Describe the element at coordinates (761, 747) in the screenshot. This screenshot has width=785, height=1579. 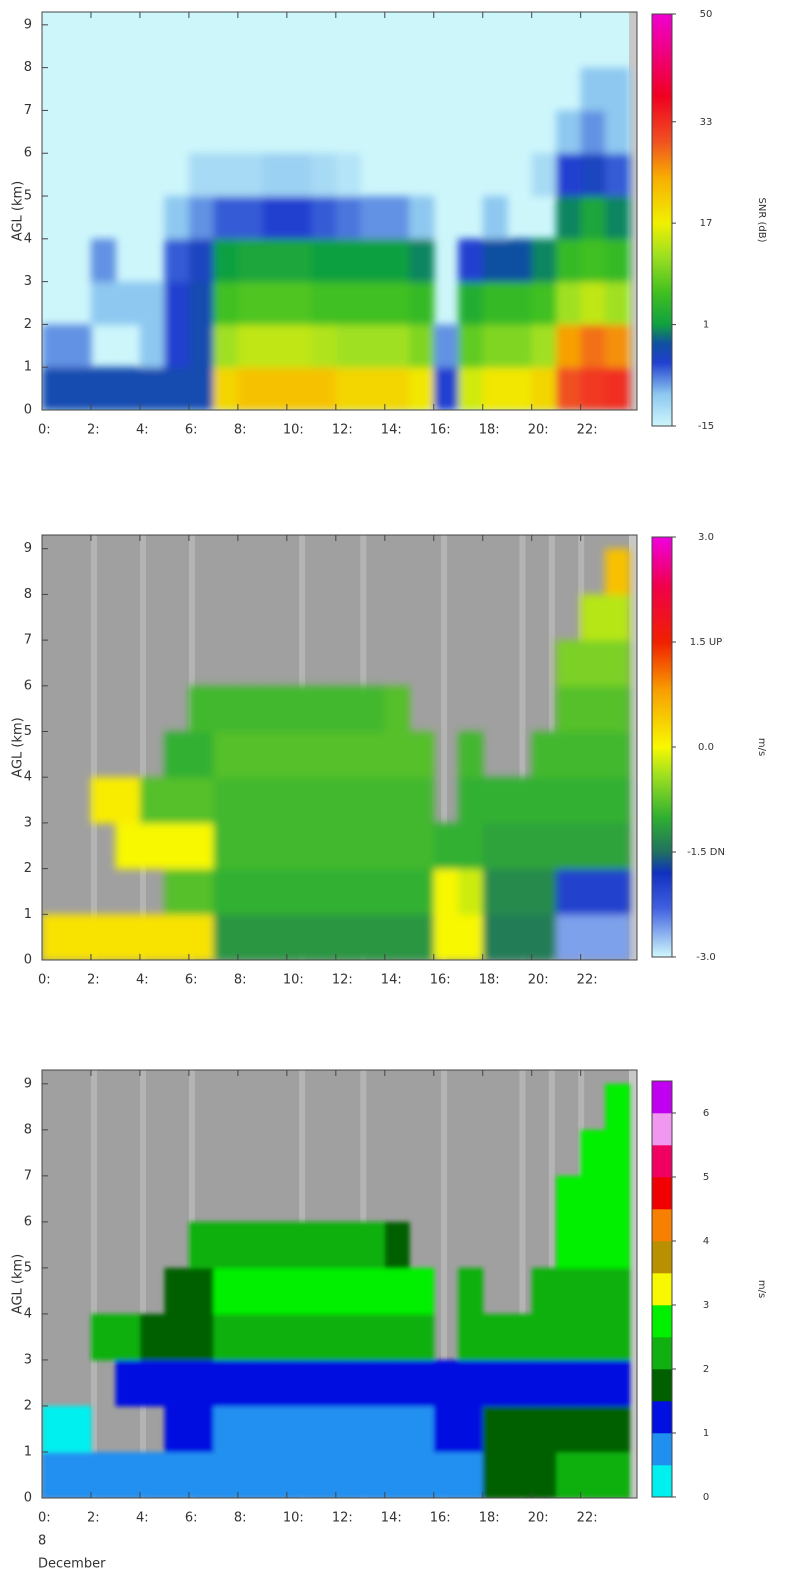
I see `colorbar-label: m/s` at that location.